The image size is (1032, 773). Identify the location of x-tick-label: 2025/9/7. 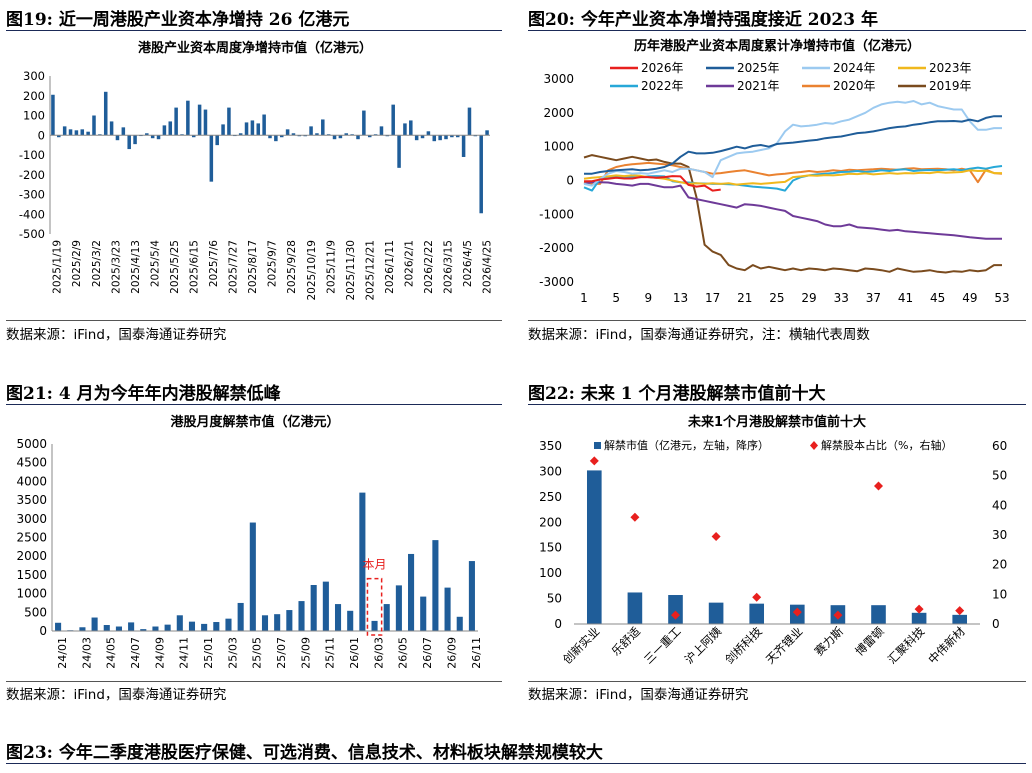
(273, 263).